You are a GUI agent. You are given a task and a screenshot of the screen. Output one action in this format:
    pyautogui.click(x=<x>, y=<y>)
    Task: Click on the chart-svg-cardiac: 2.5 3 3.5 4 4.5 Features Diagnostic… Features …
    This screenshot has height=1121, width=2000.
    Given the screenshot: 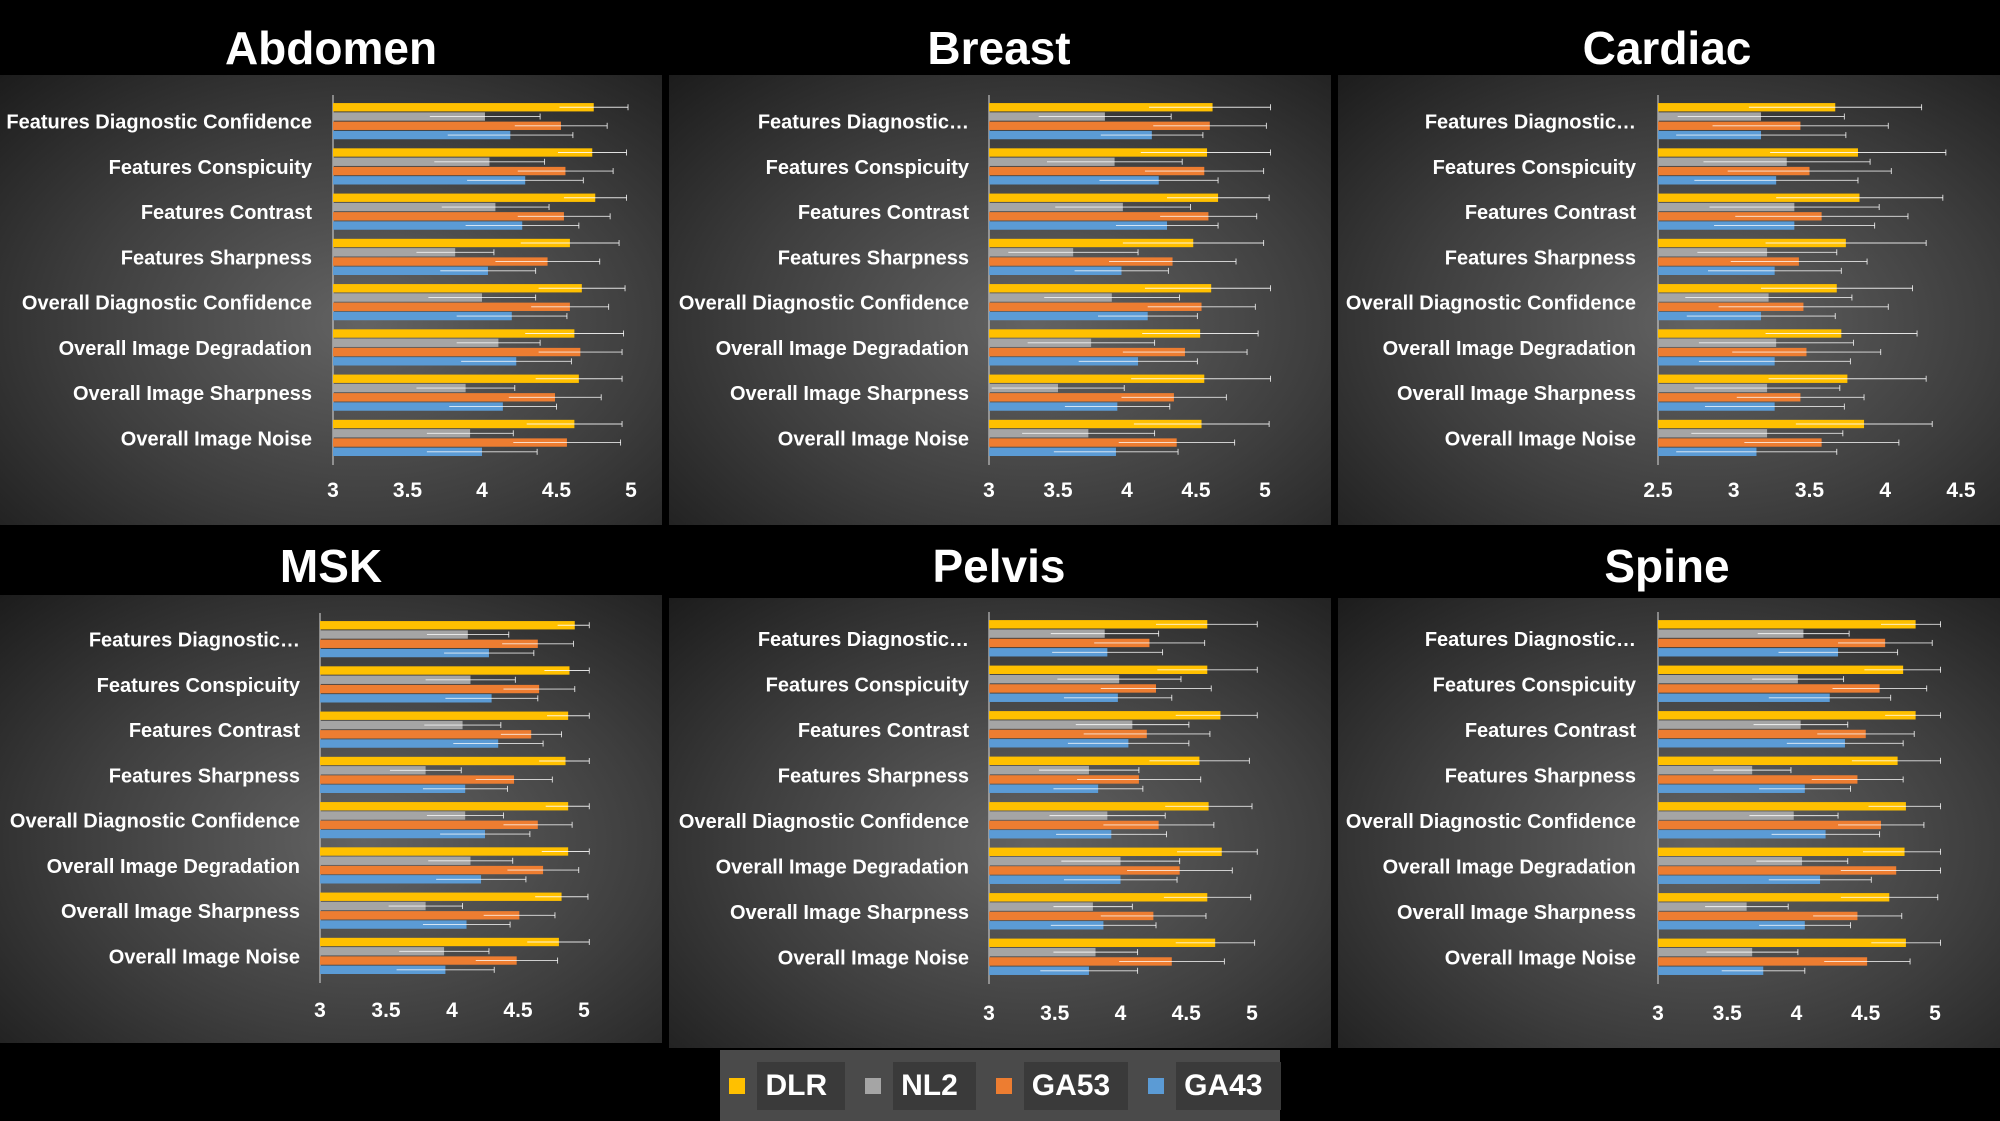 What is the action you would take?
    pyautogui.click(x=1661, y=298)
    